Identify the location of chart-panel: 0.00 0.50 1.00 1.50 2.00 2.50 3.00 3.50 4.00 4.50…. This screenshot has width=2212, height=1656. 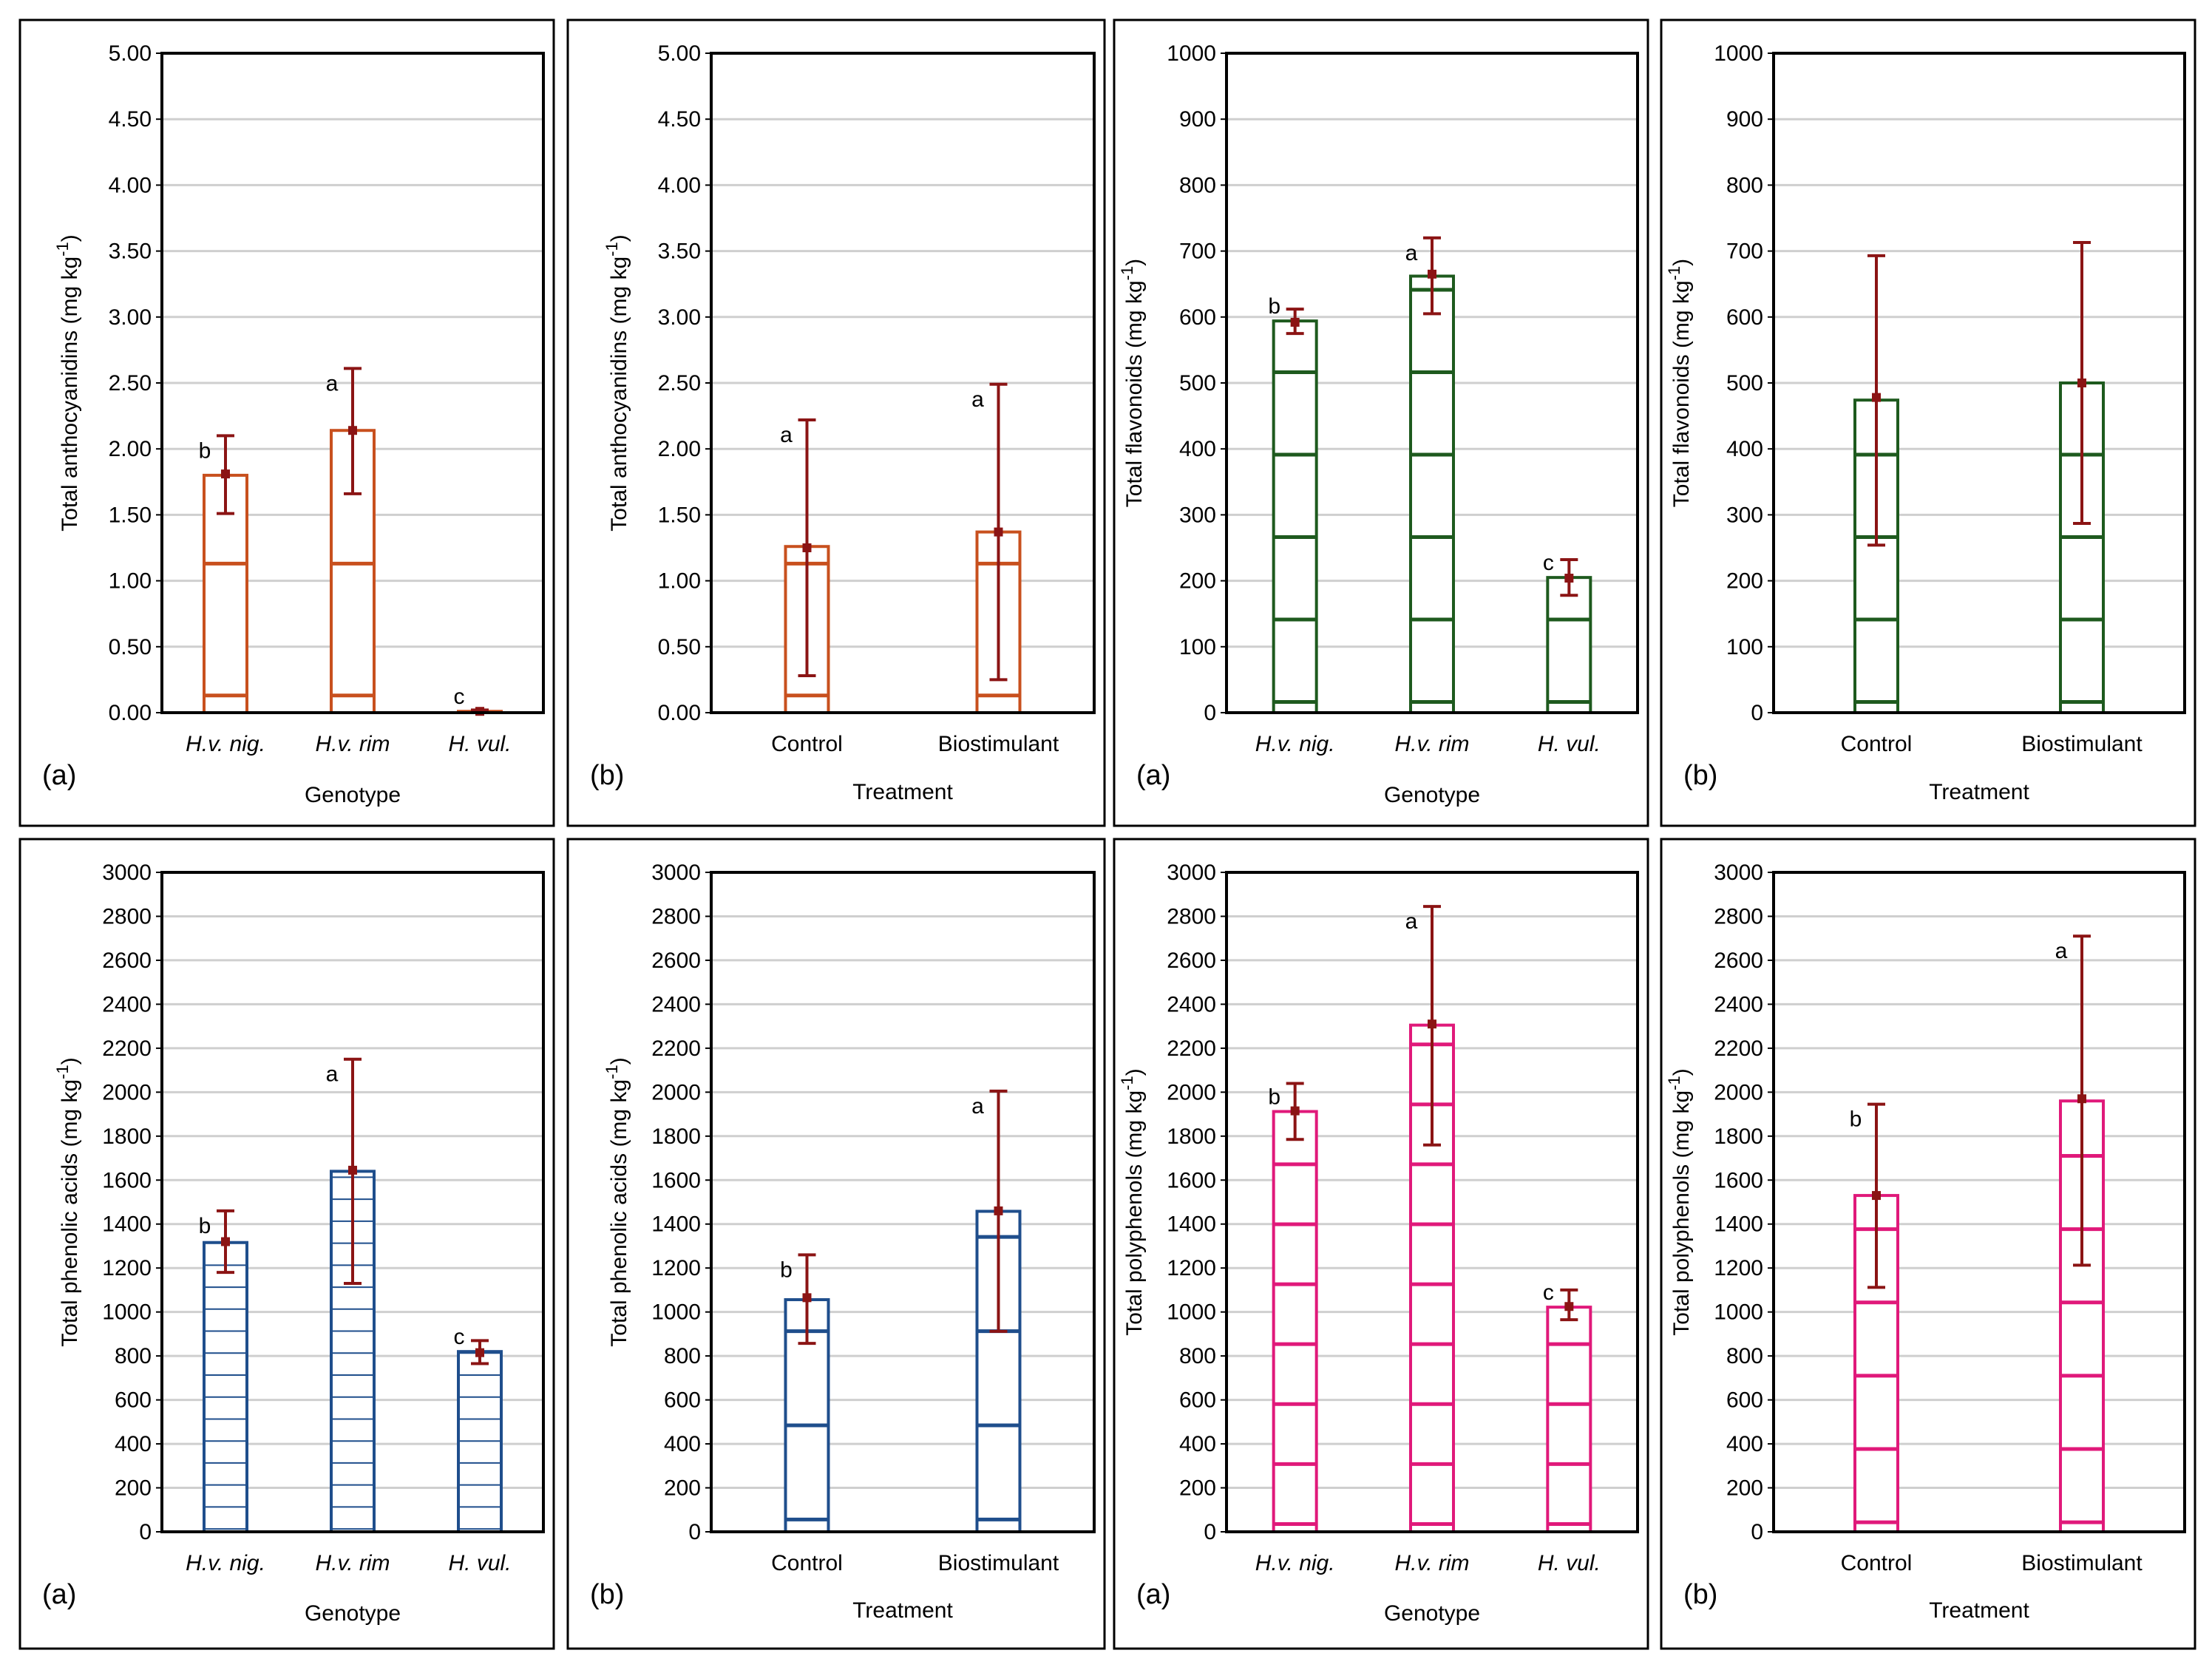
(286, 422).